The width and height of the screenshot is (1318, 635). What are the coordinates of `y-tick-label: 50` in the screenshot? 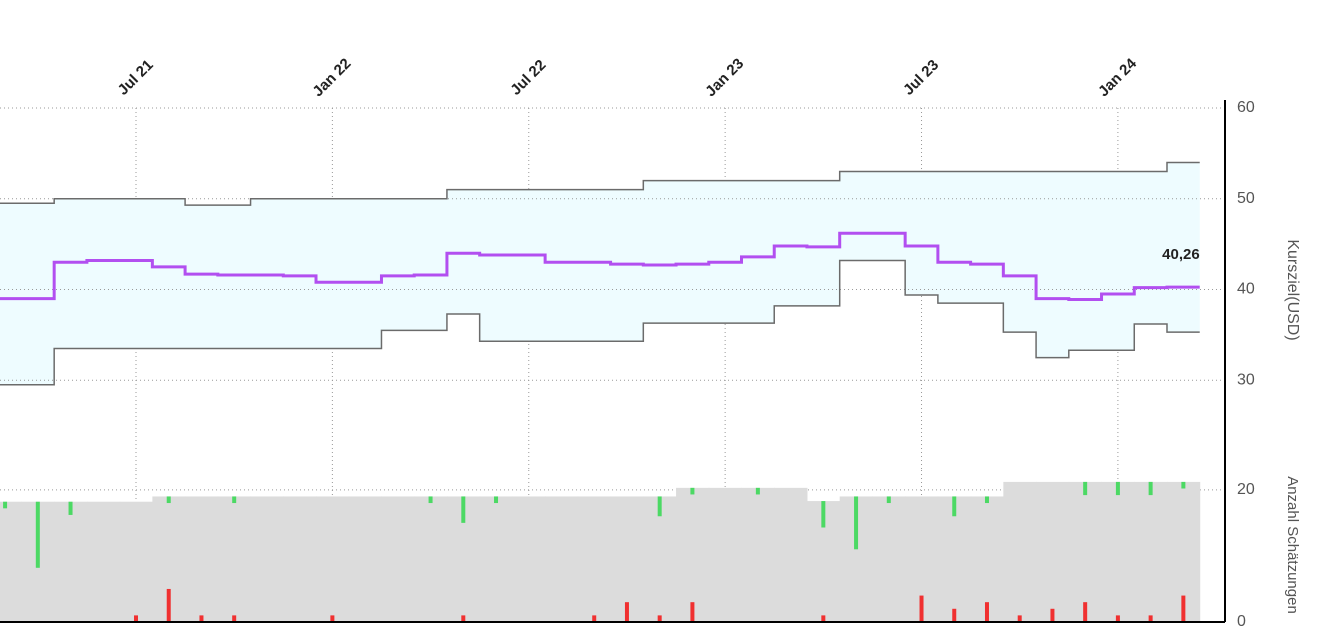 It's located at (1246, 198).